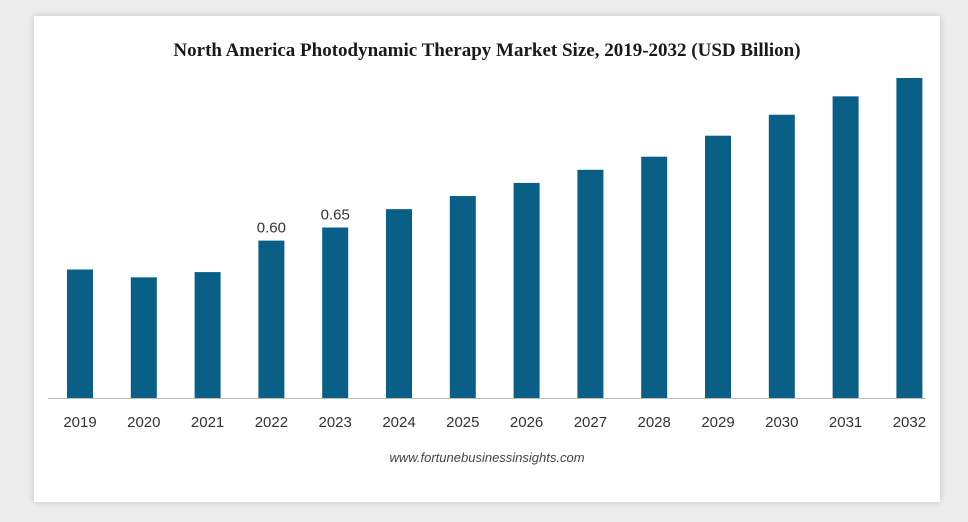 This screenshot has height=522, width=968. I want to click on x-tick-label: 2022, so click(271, 422).